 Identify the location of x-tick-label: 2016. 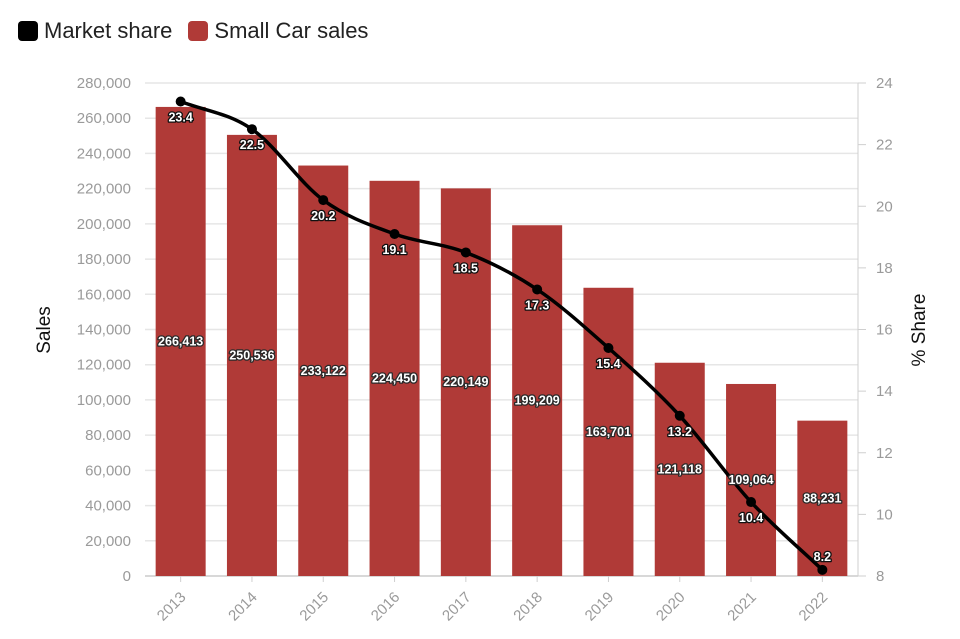
(386, 607).